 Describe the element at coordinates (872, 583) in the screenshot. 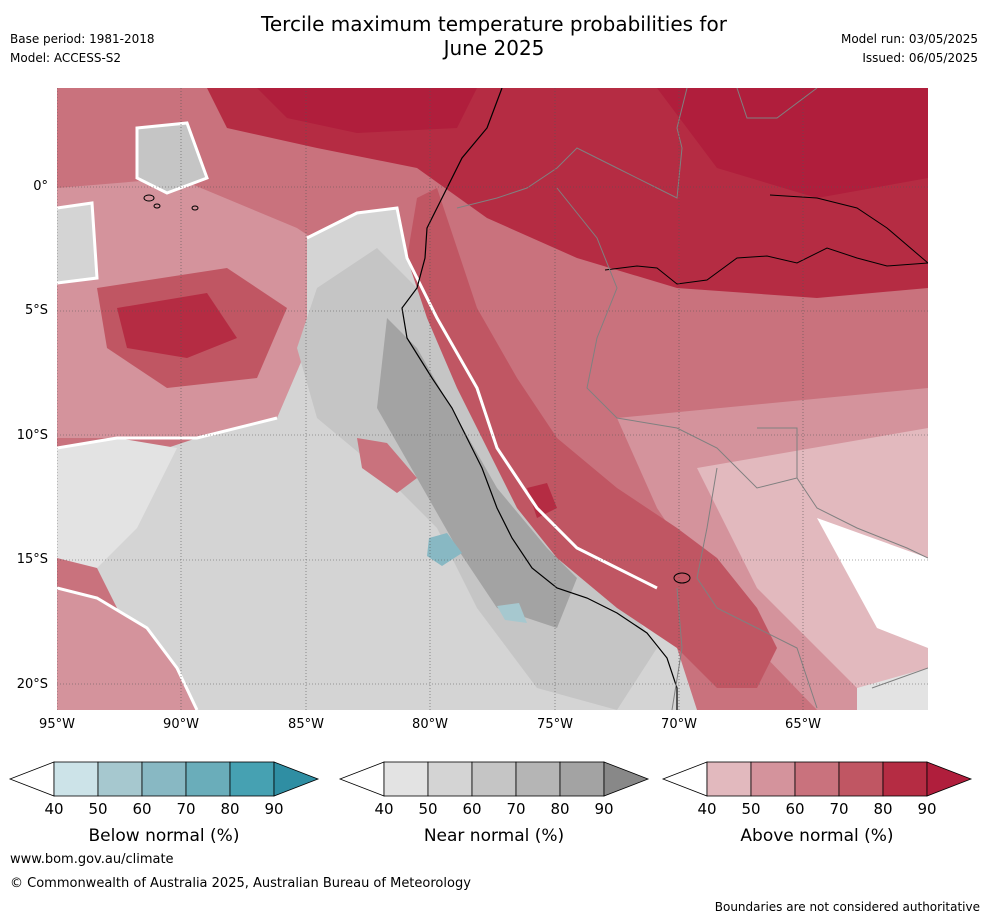

I see `no-signal-southeast` at that location.